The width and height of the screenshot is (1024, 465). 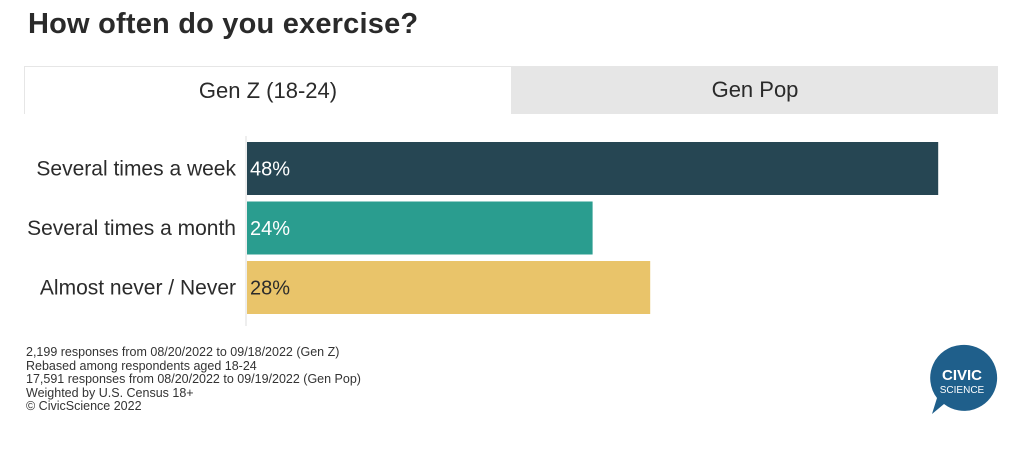 I want to click on logo-text-science: SCIENCE, so click(x=962, y=390).